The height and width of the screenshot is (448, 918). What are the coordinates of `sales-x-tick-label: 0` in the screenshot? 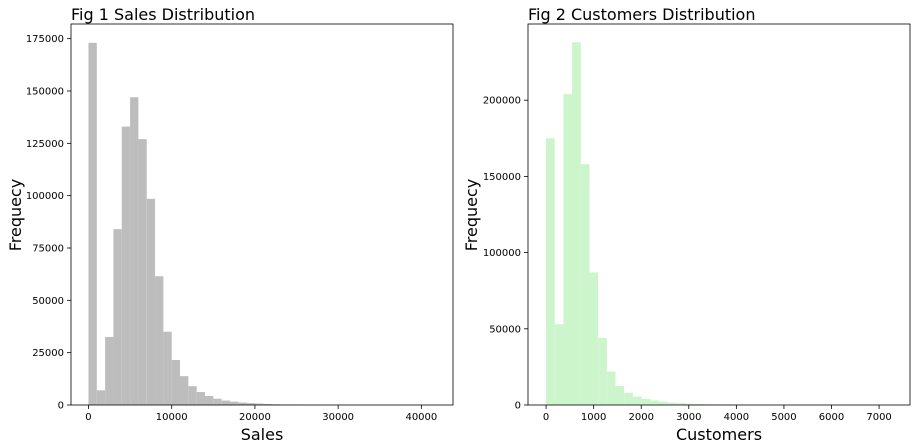 It's located at (88, 417).